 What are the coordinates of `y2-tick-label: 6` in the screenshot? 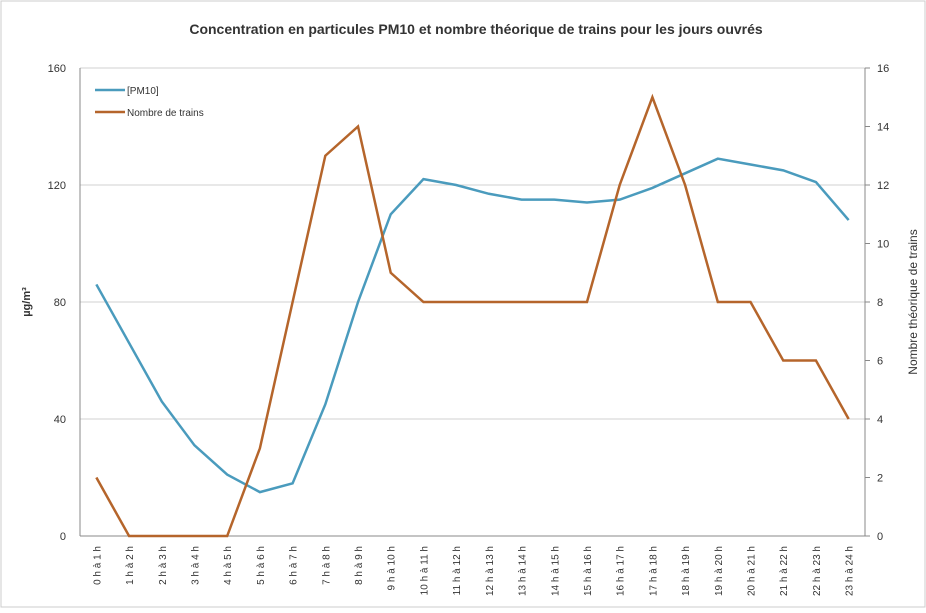 It's located at (880, 362).